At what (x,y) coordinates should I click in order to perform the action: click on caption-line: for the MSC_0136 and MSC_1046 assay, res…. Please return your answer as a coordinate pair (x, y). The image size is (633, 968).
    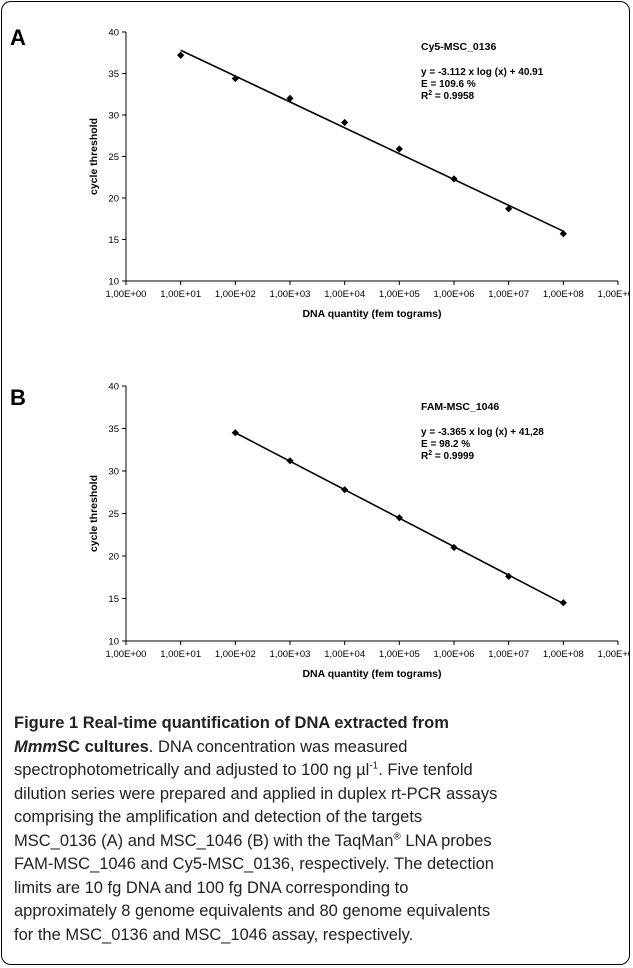
    Looking at the image, I should click on (214, 934).